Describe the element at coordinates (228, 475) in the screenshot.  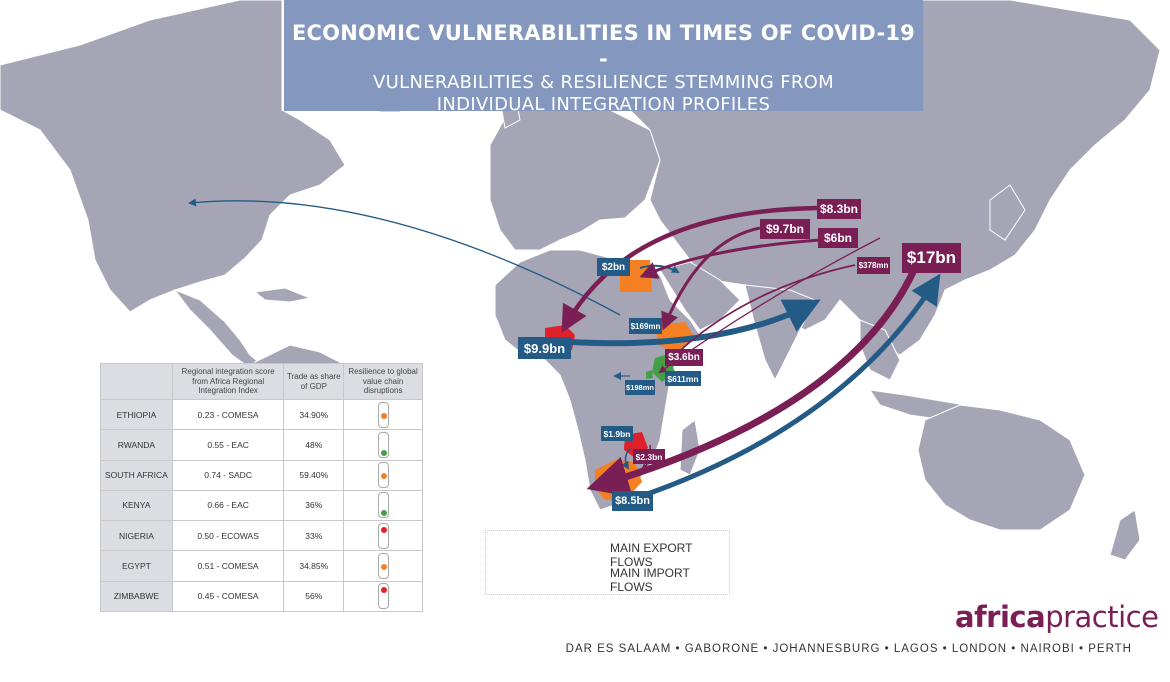
I see `cell-integration-score: 0.74 - SADC` at that location.